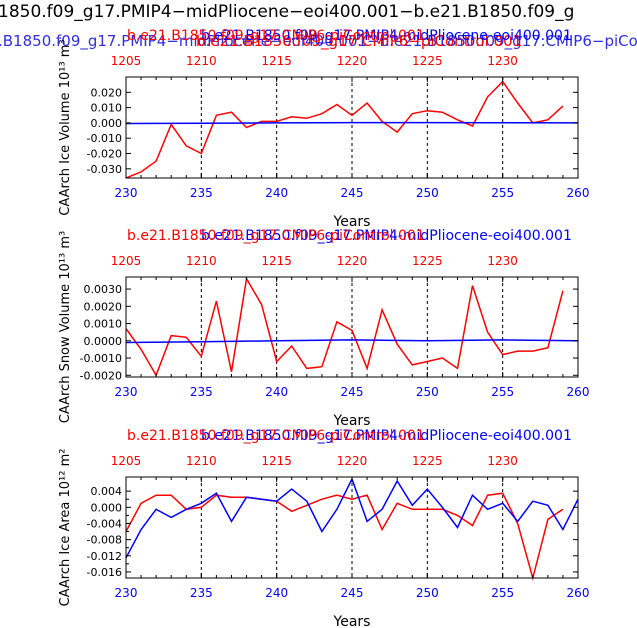  I want to click on y-tick-label: -0.030, so click(104, 169).